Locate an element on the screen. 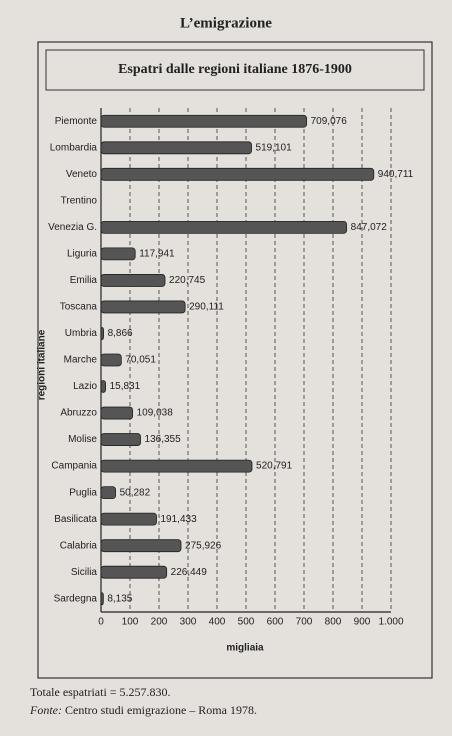 This screenshot has width=452, height=736. x-tick-label: 100 is located at coordinates (130, 622).